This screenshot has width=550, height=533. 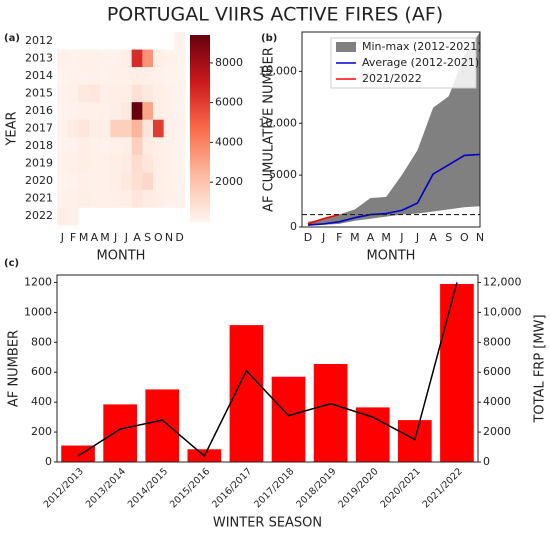 I want to click on legend-label: 2021/2022, so click(x=392, y=78).